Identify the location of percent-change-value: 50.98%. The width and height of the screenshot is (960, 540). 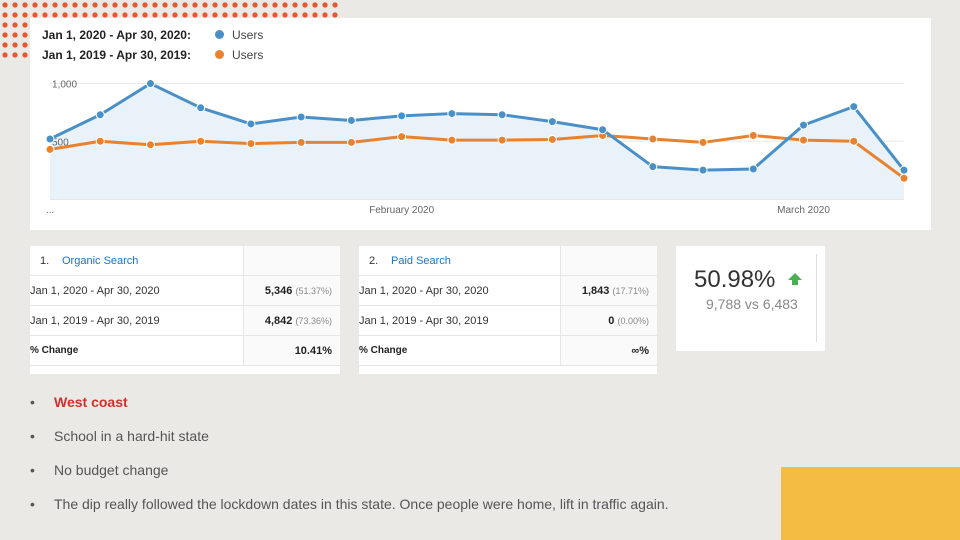
(735, 279).